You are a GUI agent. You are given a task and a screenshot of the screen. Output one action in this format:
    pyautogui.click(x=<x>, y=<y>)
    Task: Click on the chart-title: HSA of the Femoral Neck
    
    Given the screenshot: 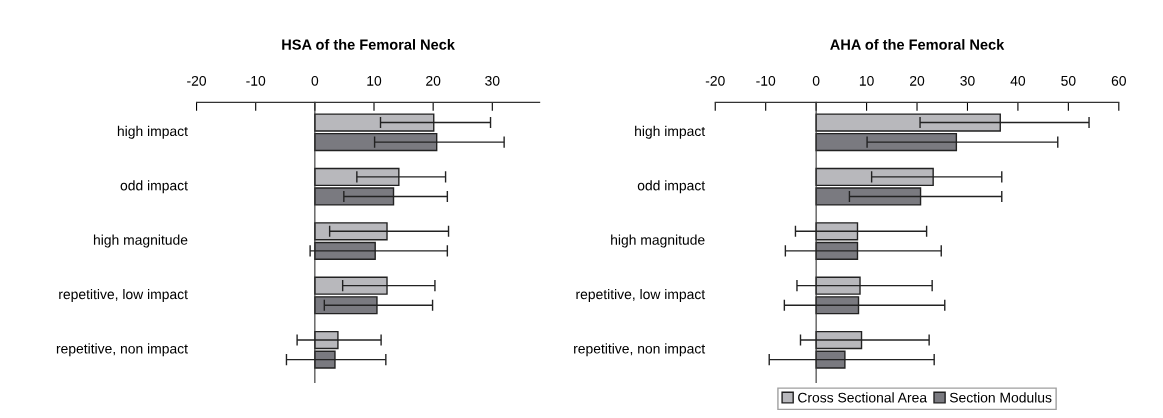 What is the action you would take?
    pyautogui.click(x=368, y=44)
    